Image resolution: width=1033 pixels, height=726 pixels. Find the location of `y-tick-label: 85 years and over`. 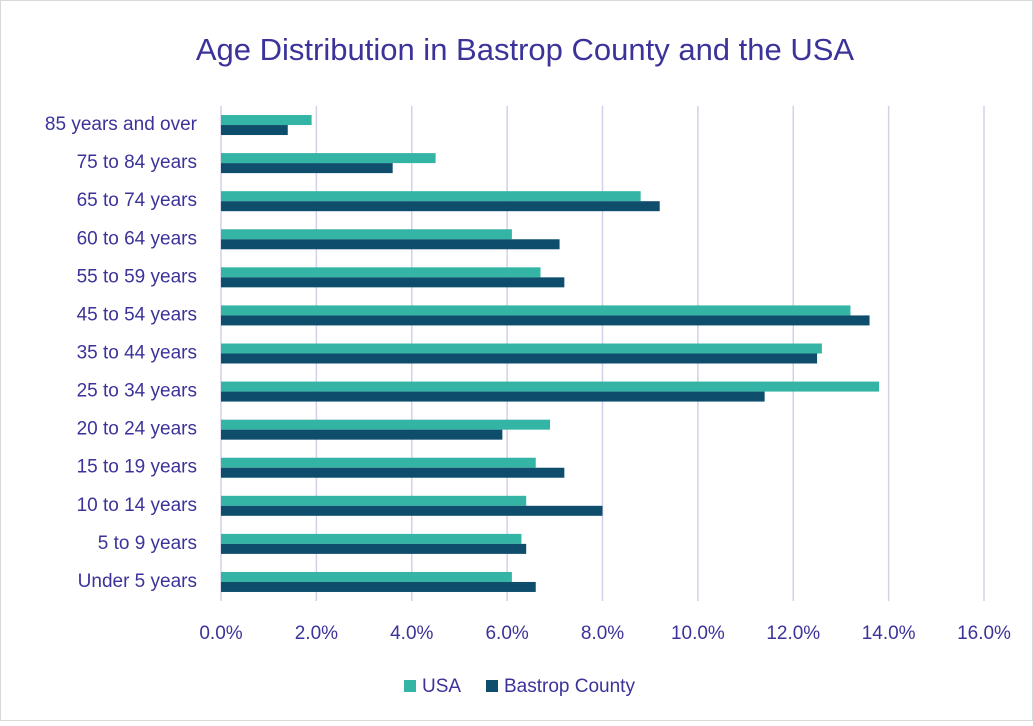

y-tick-label: 85 years and over is located at coordinates (121, 124).